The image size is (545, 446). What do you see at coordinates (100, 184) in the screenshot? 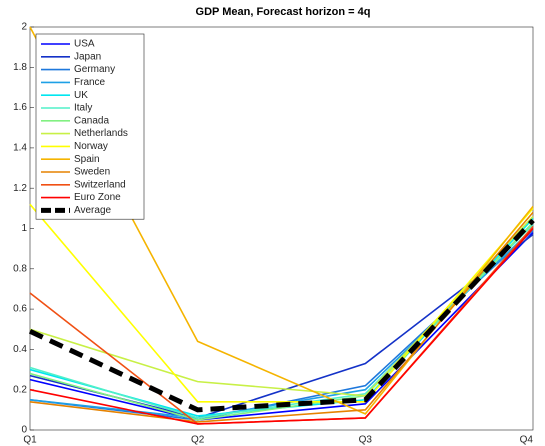
I see `legend-label: Switzerland` at bounding box center [100, 184].